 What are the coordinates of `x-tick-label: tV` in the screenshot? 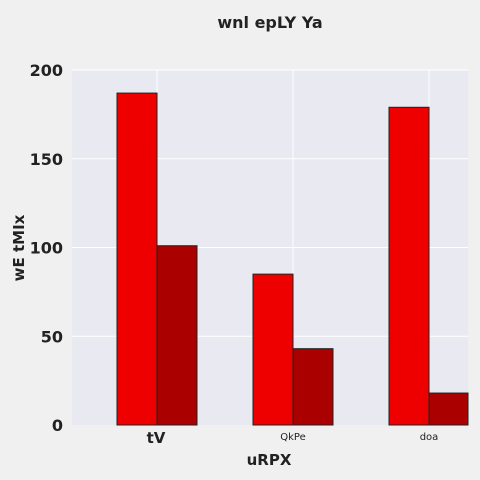 It's located at (156, 438).